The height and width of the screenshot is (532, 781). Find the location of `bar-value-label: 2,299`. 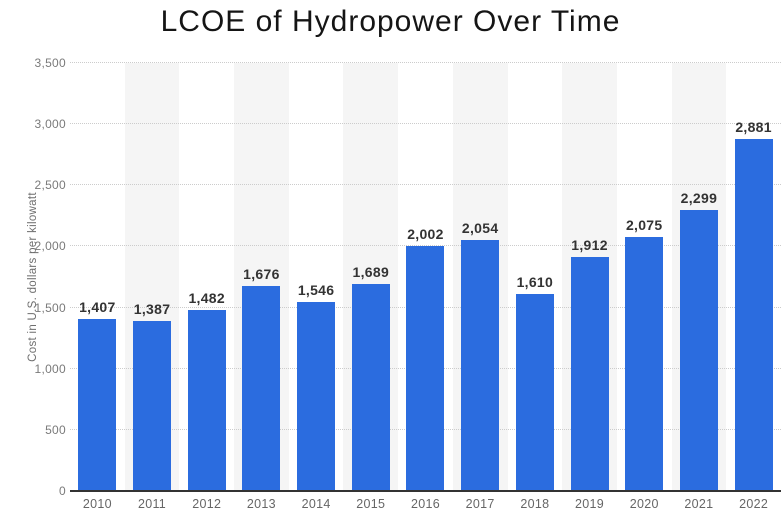

bar-value-label: 2,299 is located at coordinates (699, 197).